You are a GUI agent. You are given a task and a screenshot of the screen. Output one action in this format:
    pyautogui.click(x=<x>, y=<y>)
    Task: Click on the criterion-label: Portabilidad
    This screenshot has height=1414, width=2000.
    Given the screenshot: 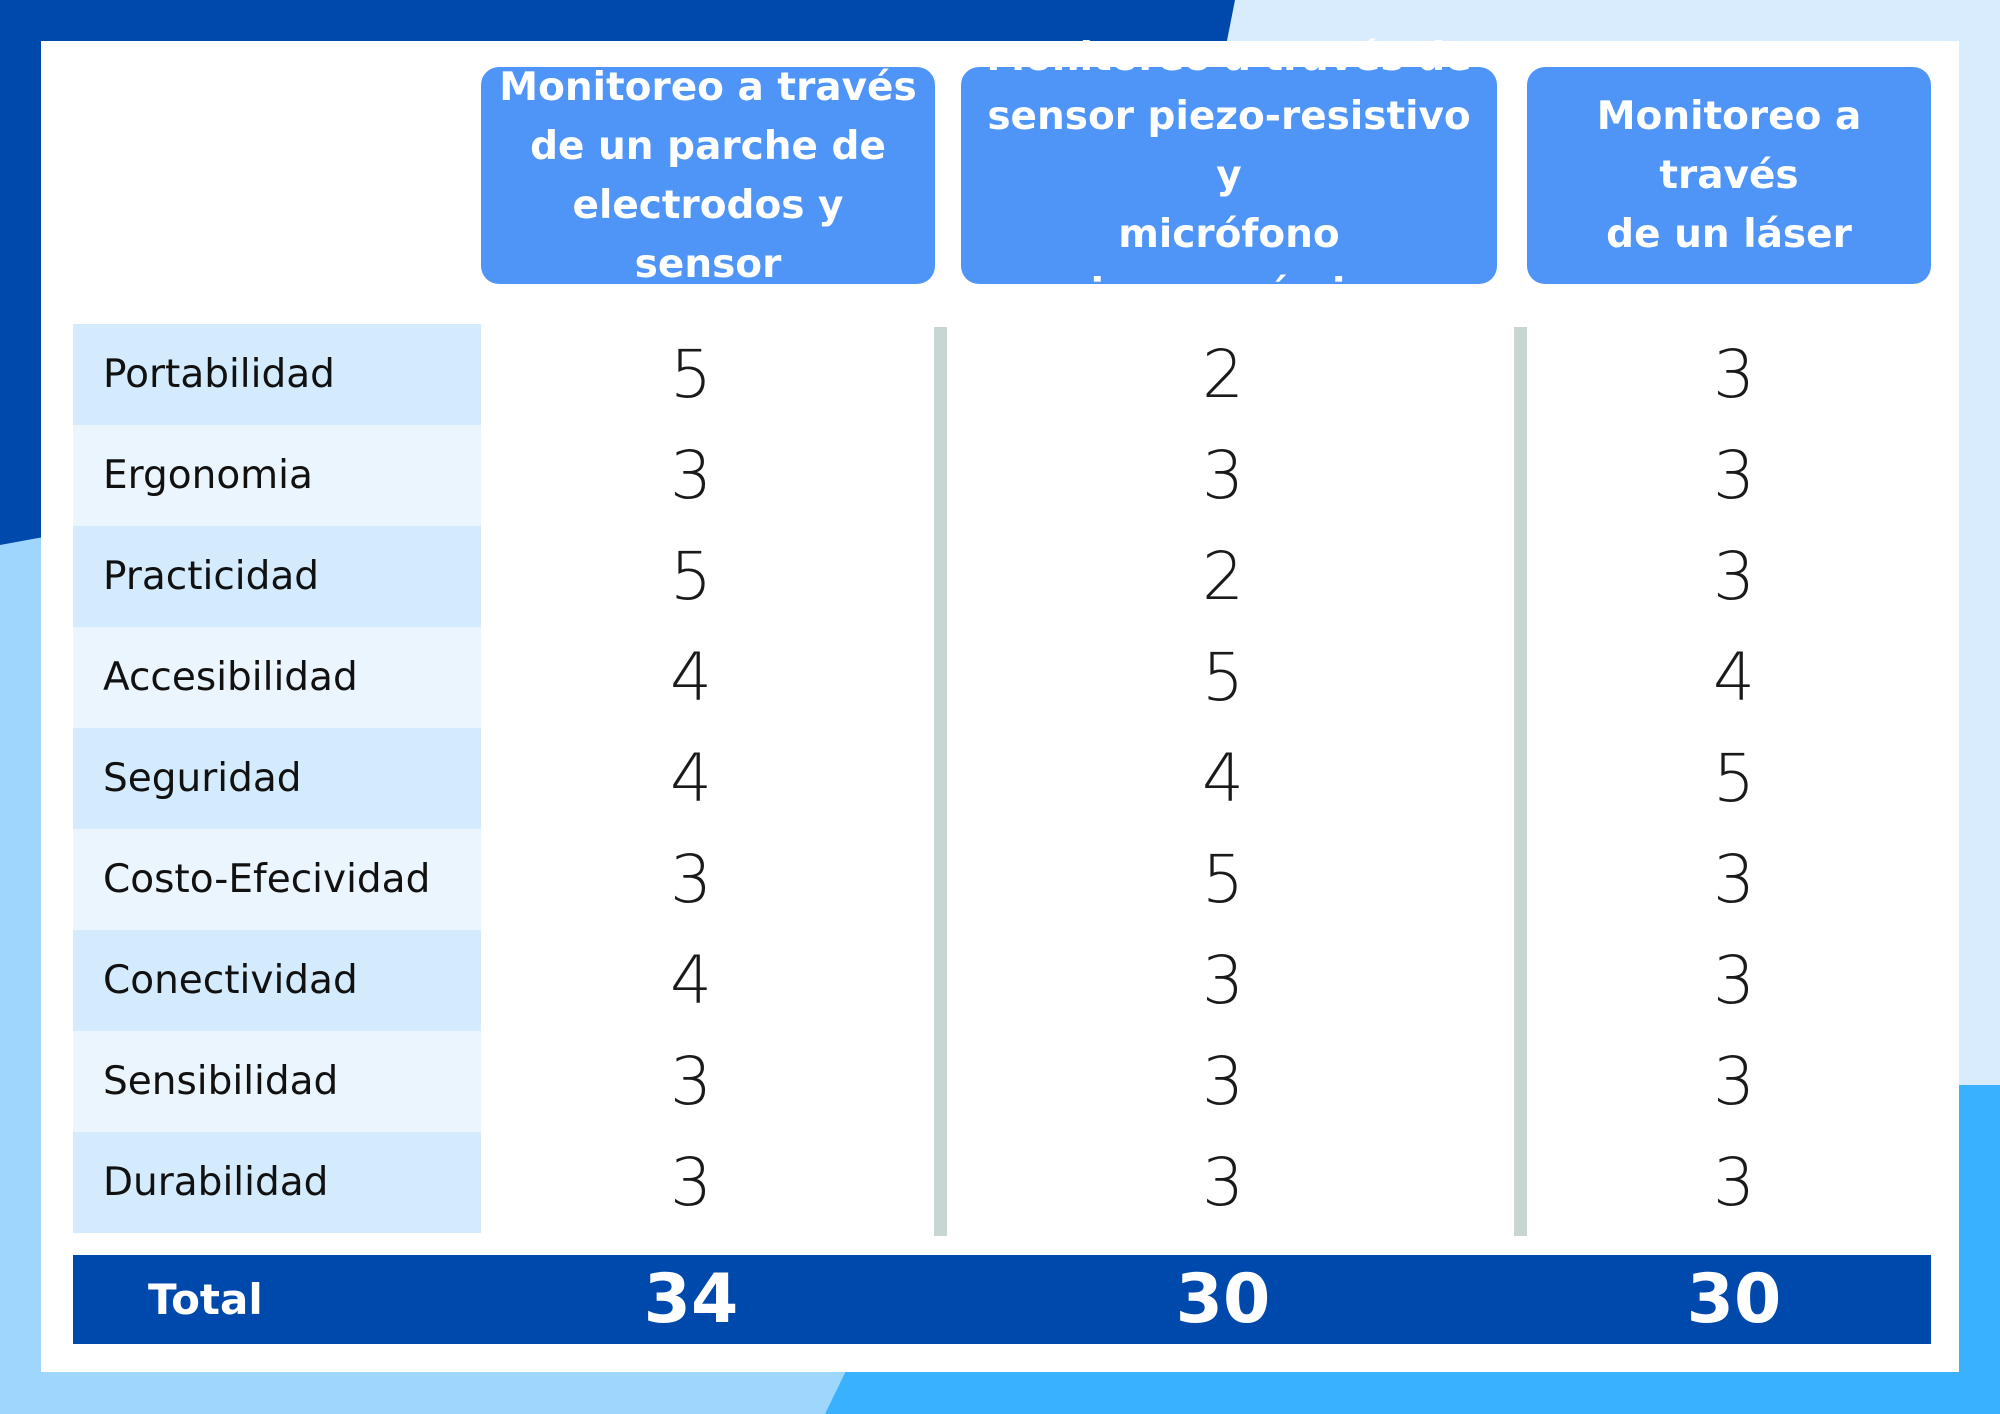 What is the action you would take?
    pyautogui.click(x=277, y=374)
    